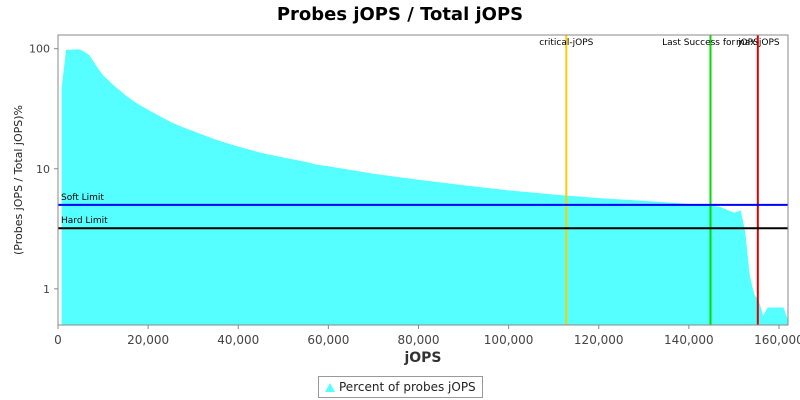 This screenshot has height=400, width=800. What do you see at coordinates (418, 340) in the screenshot?
I see `x-tick-label: 80,000` at bounding box center [418, 340].